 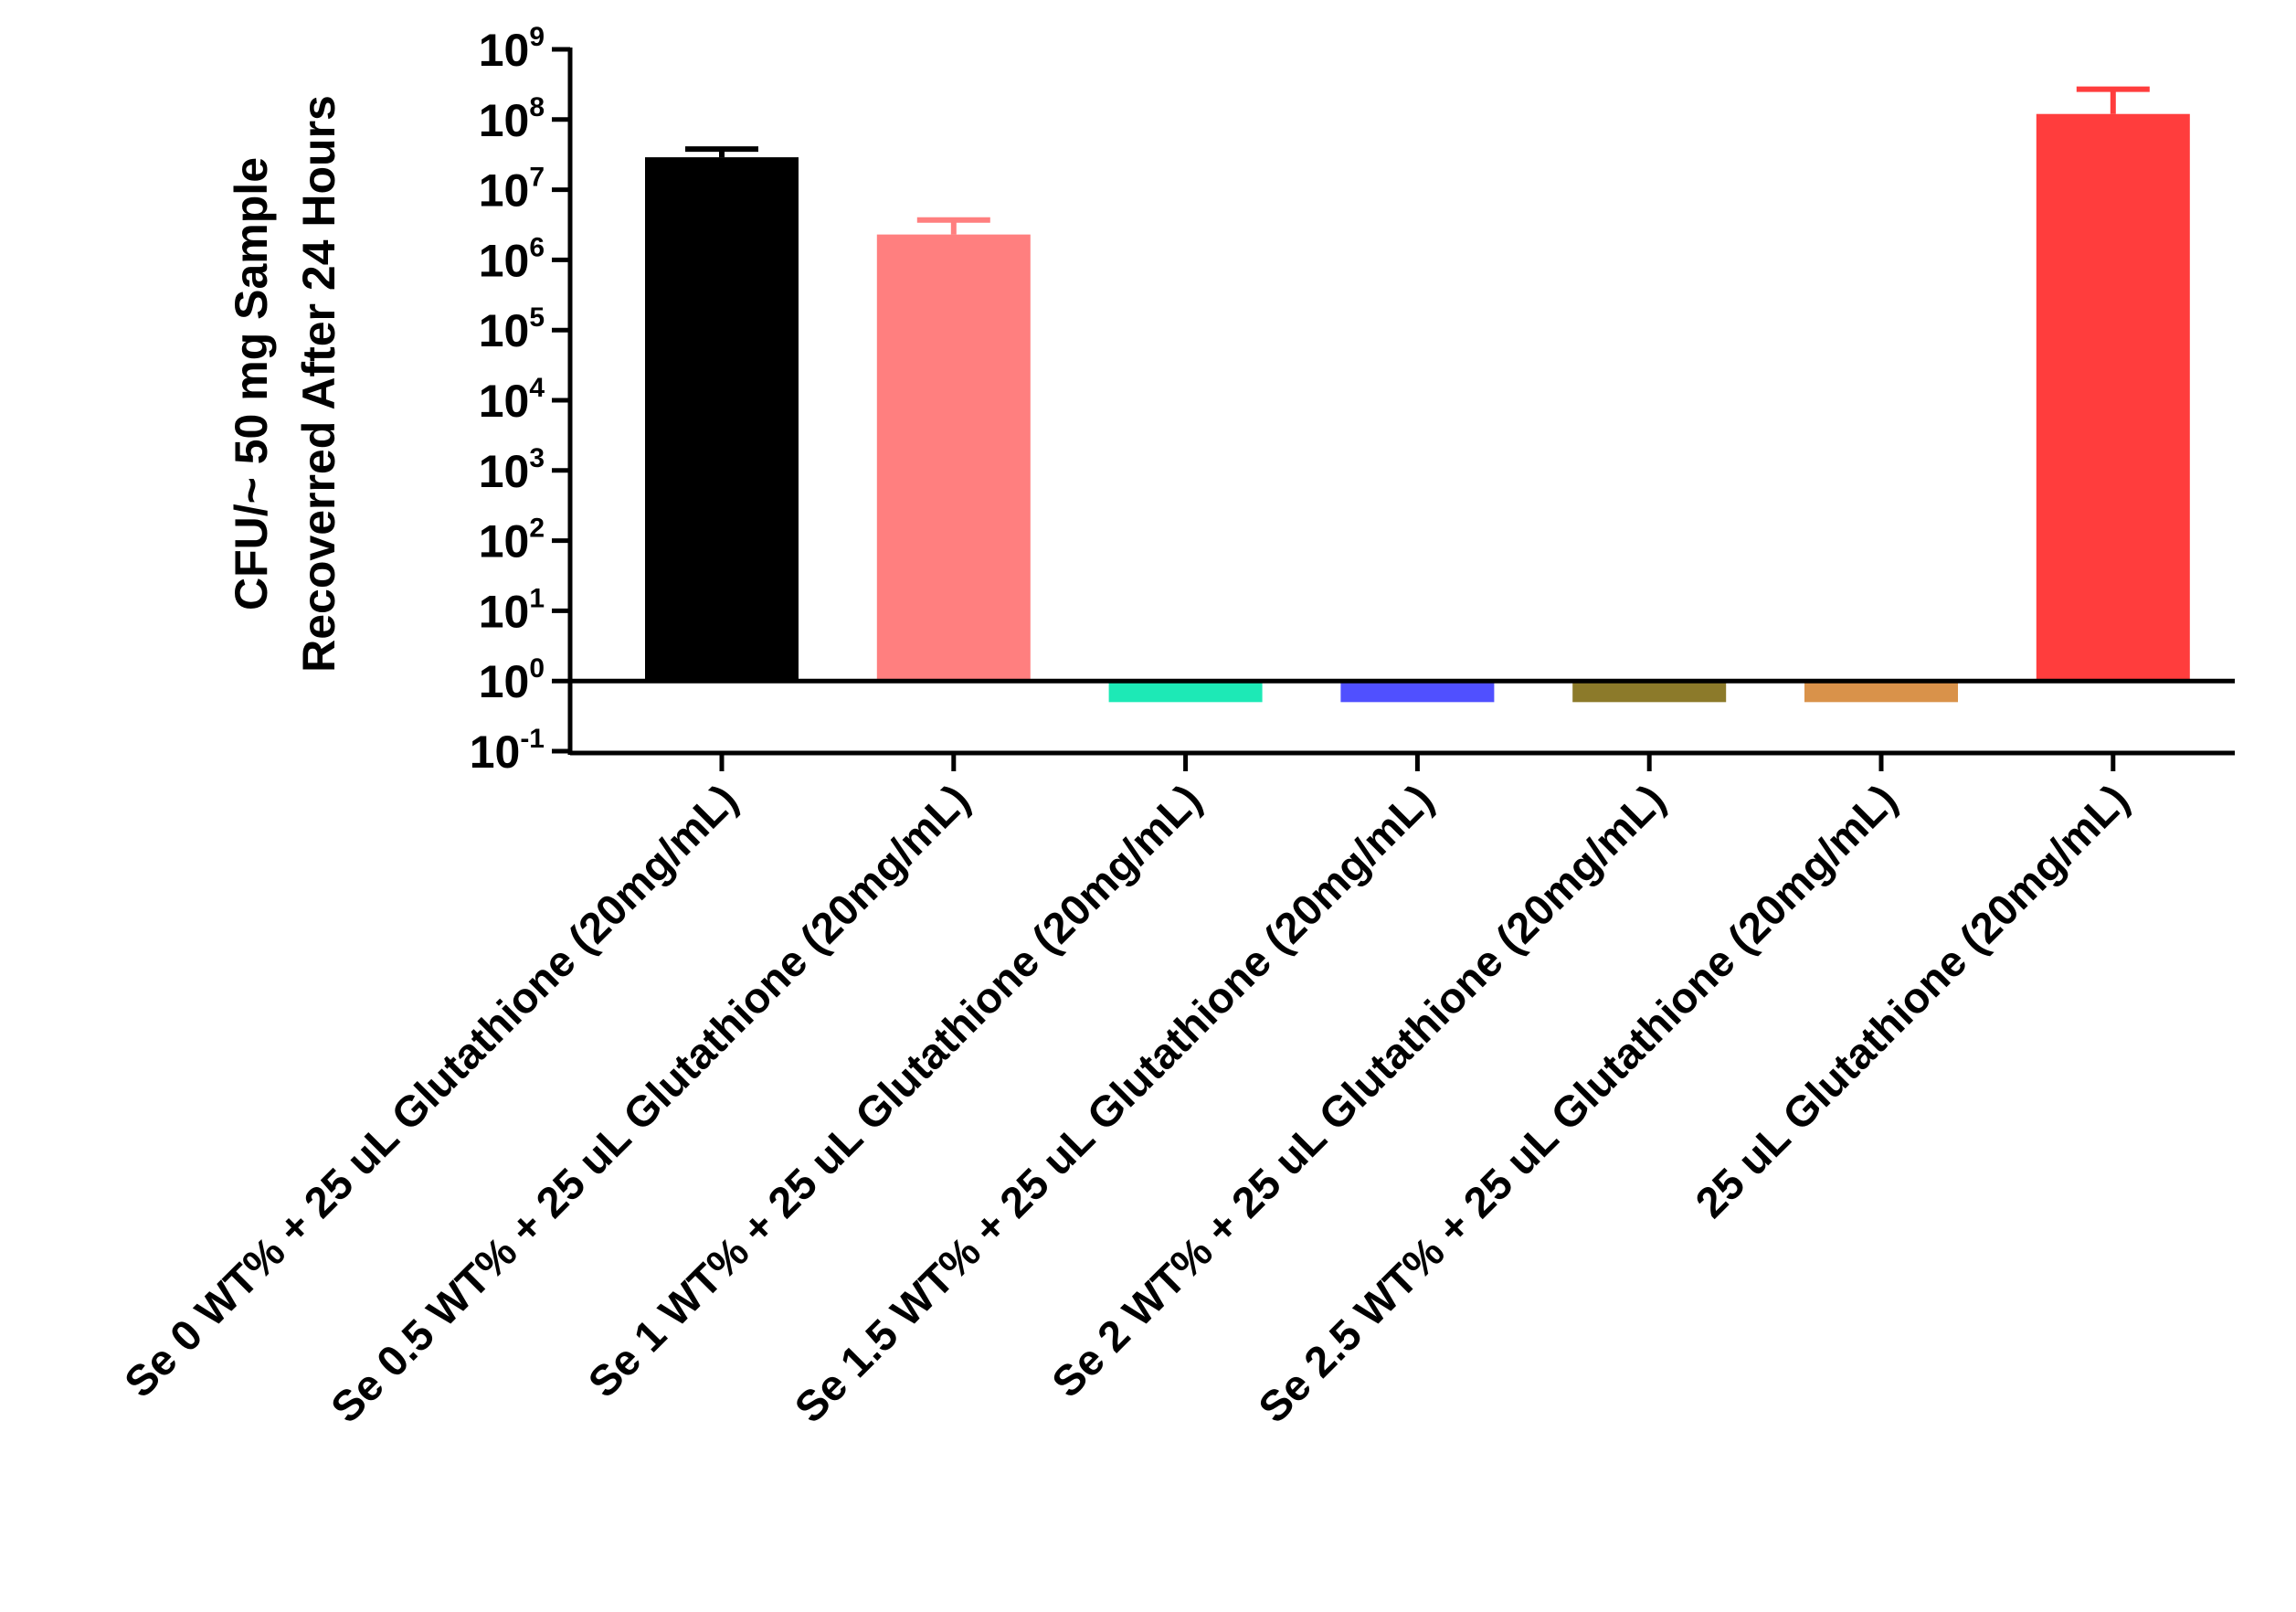 I want to click on y-tick-label: 10¹, so click(x=512, y=610).